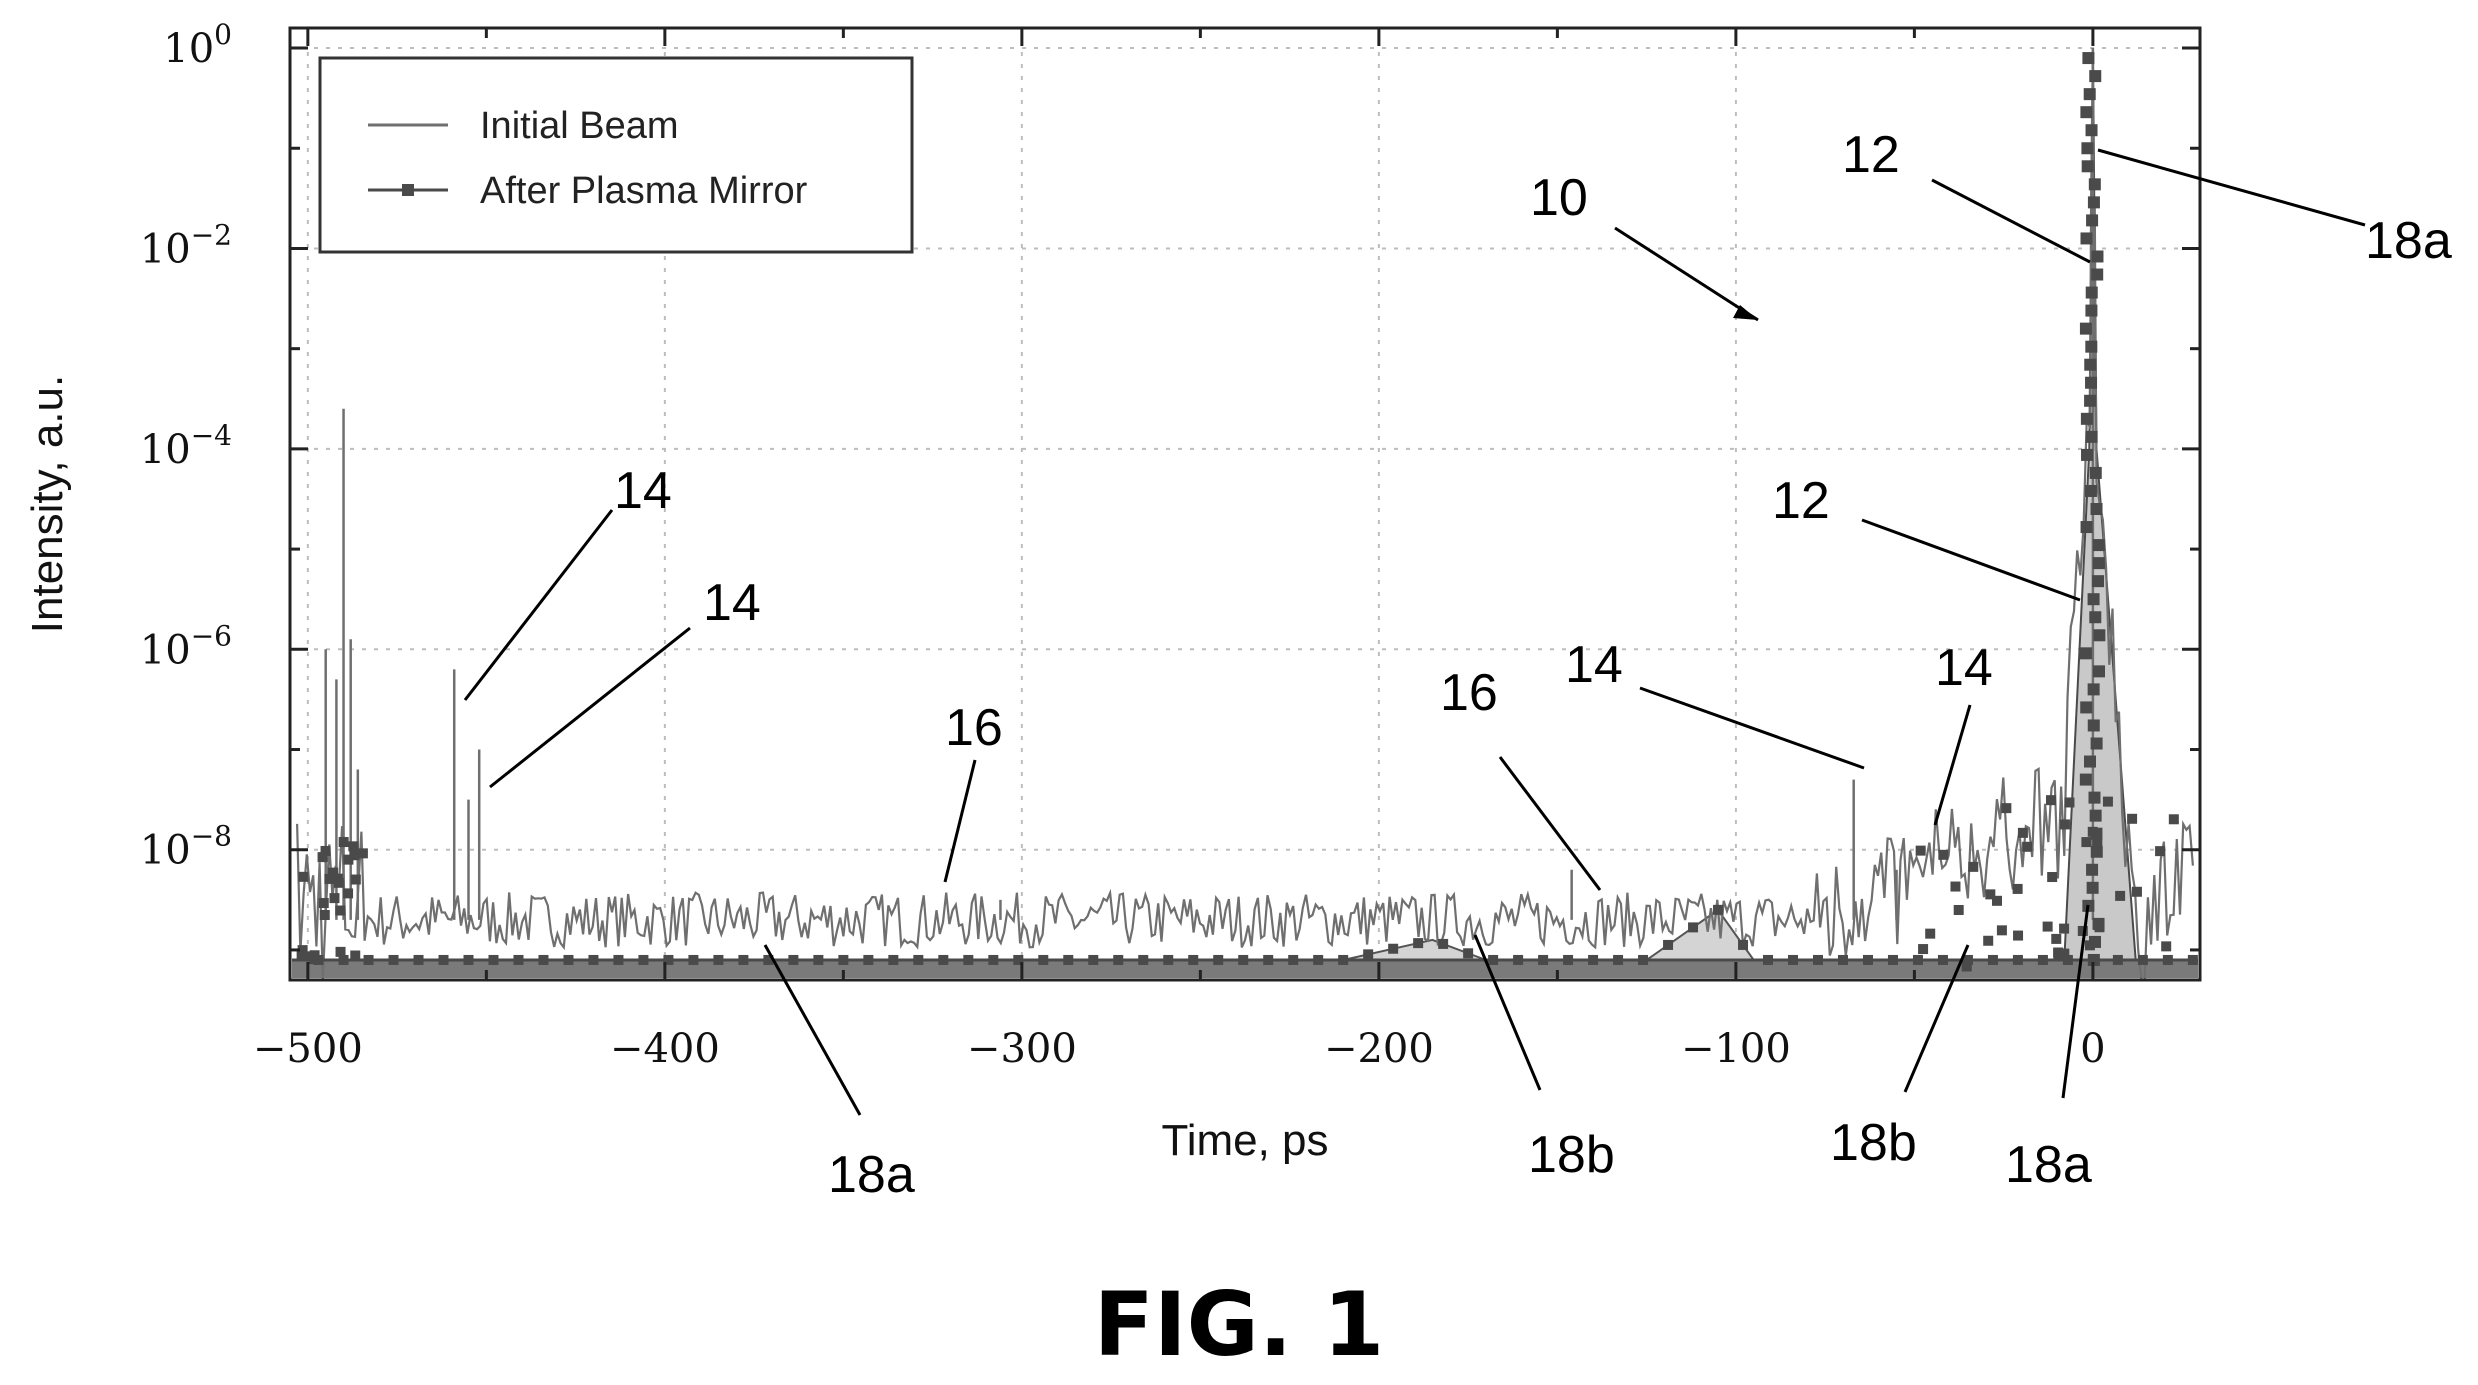 The height and width of the screenshot is (1385, 2478). Describe the element at coordinates (1559, 198) in the screenshot. I see `ref-10: 10` at that location.